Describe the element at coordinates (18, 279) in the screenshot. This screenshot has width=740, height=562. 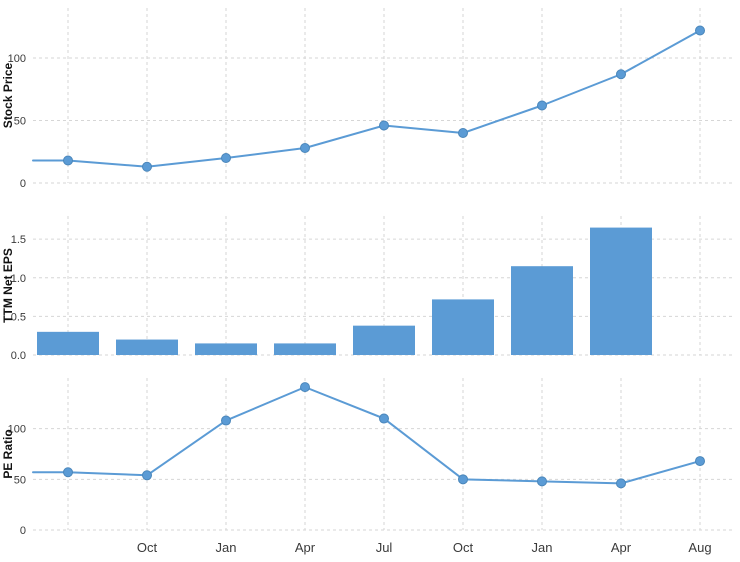
I see `y-tick-label: 1.0` at that location.